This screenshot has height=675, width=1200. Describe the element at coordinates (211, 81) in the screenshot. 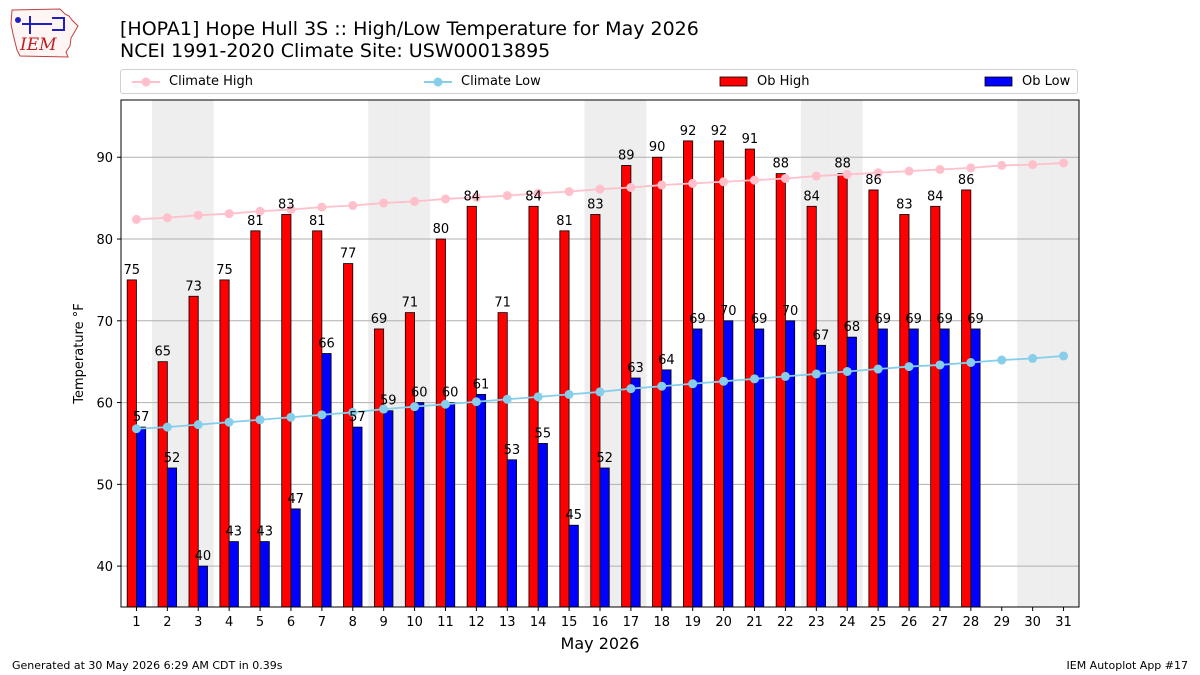

I see `legend-label-climate-high: Climate High` at that location.